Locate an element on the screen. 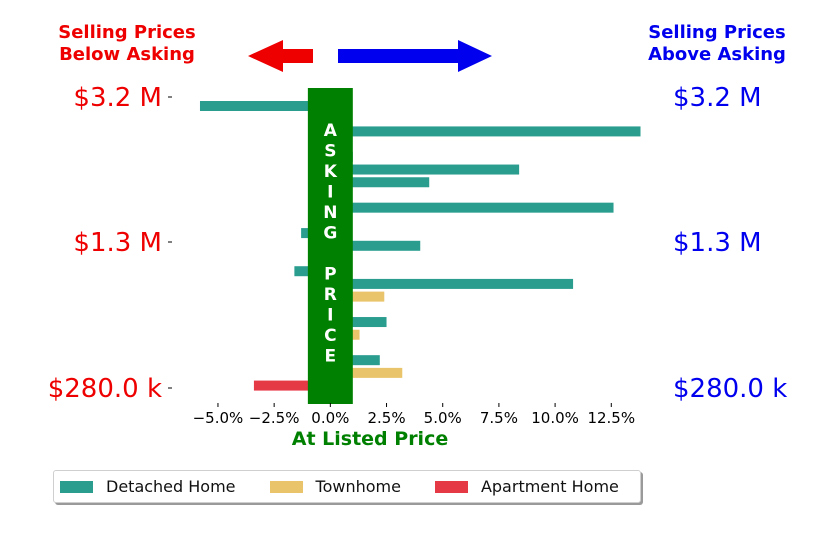 The image size is (834, 541). asking-label-letter: R is located at coordinates (330, 295).